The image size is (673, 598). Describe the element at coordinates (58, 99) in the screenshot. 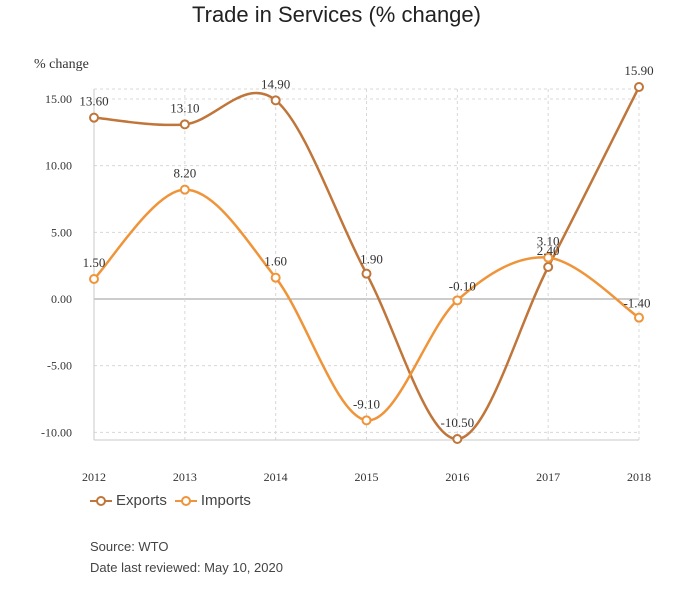

I see `y-tick-label: 15.00` at that location.